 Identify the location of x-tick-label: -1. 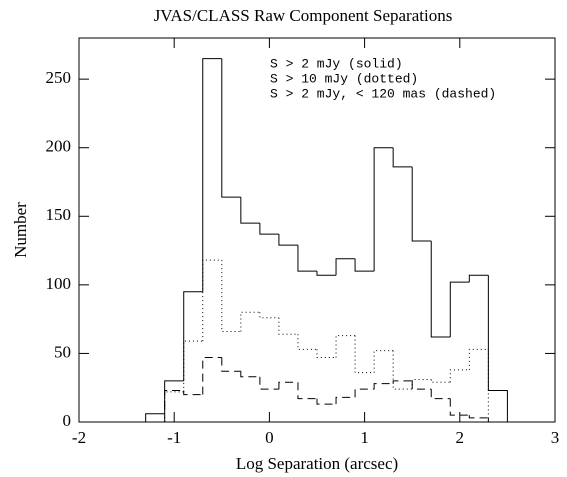
(174, 437).